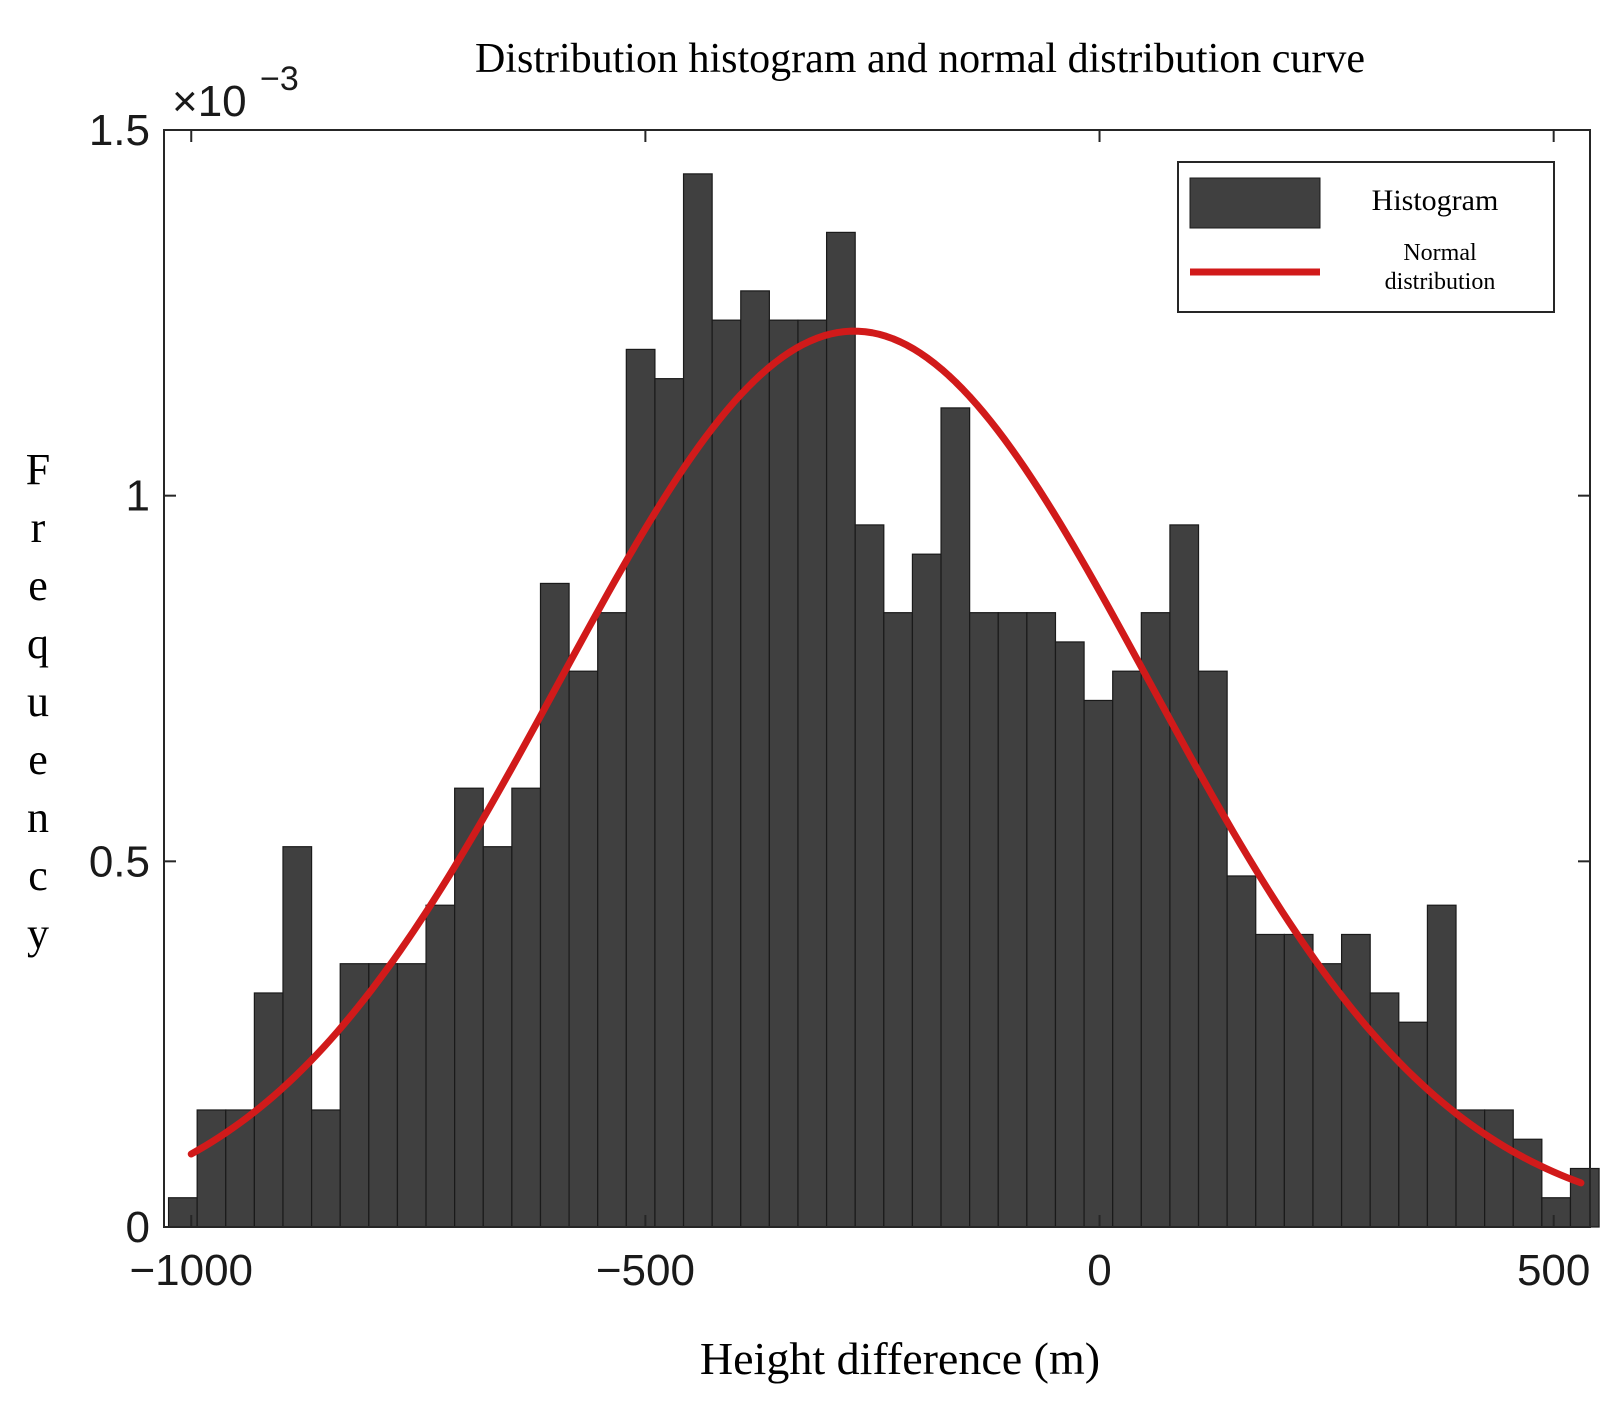  Describe the element at coordinates (900, 1358) in the screenshot. I see `x-axis-label: Height difference (m)` at that location.